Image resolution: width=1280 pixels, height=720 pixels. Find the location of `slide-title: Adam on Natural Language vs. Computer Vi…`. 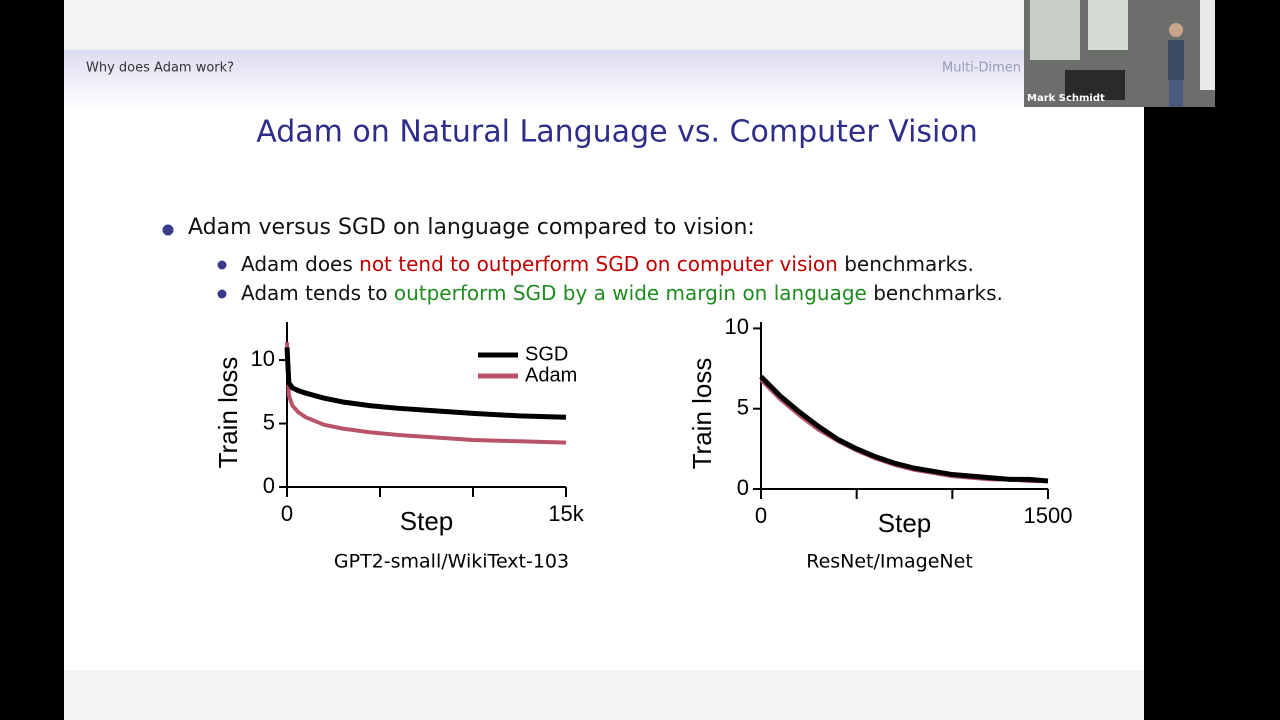

slide-title: Adam on Natural Language vs. Computer Vi… is located at coordinates (617, 132).